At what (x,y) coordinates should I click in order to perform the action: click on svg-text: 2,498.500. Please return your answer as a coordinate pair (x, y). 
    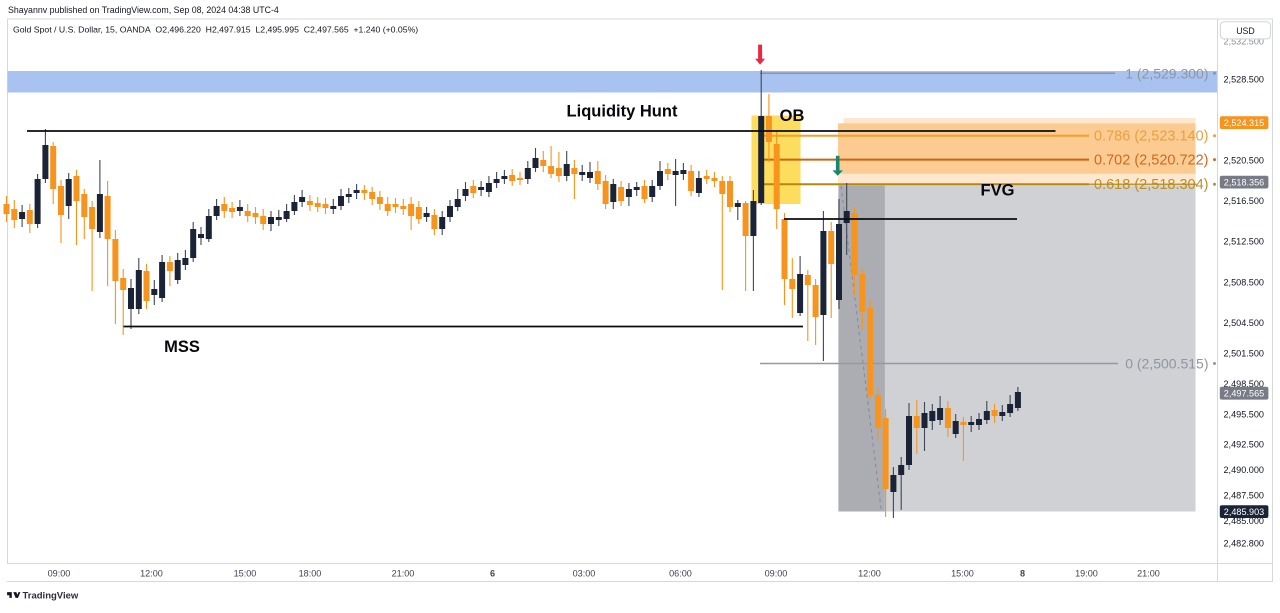
    Looking at the image, I should click on (1244, 384).